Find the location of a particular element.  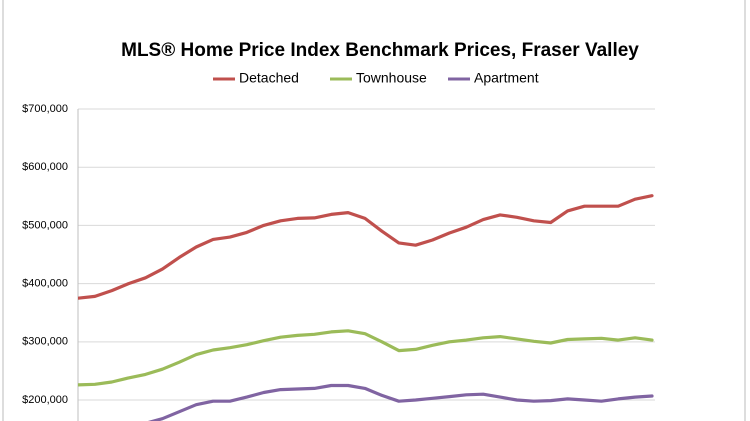

legend: Detached Townhouse Apartment is located at coordinates (376, 78).